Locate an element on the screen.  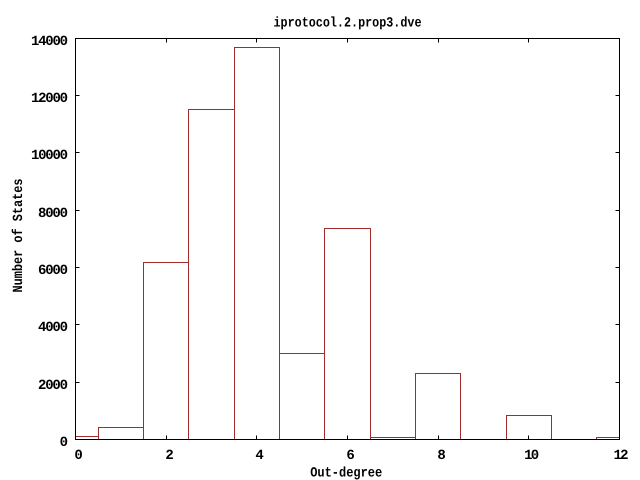
svg-text: 10 is located at coordinates (531, 456).